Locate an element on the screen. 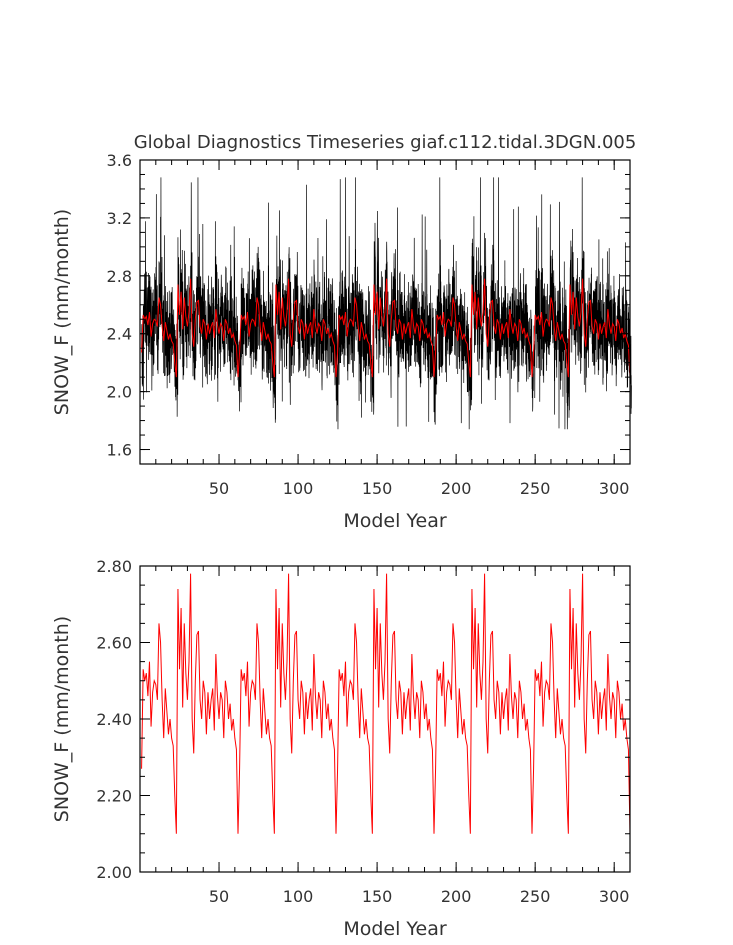  annual-series-line is located at coordinates (386, 328).